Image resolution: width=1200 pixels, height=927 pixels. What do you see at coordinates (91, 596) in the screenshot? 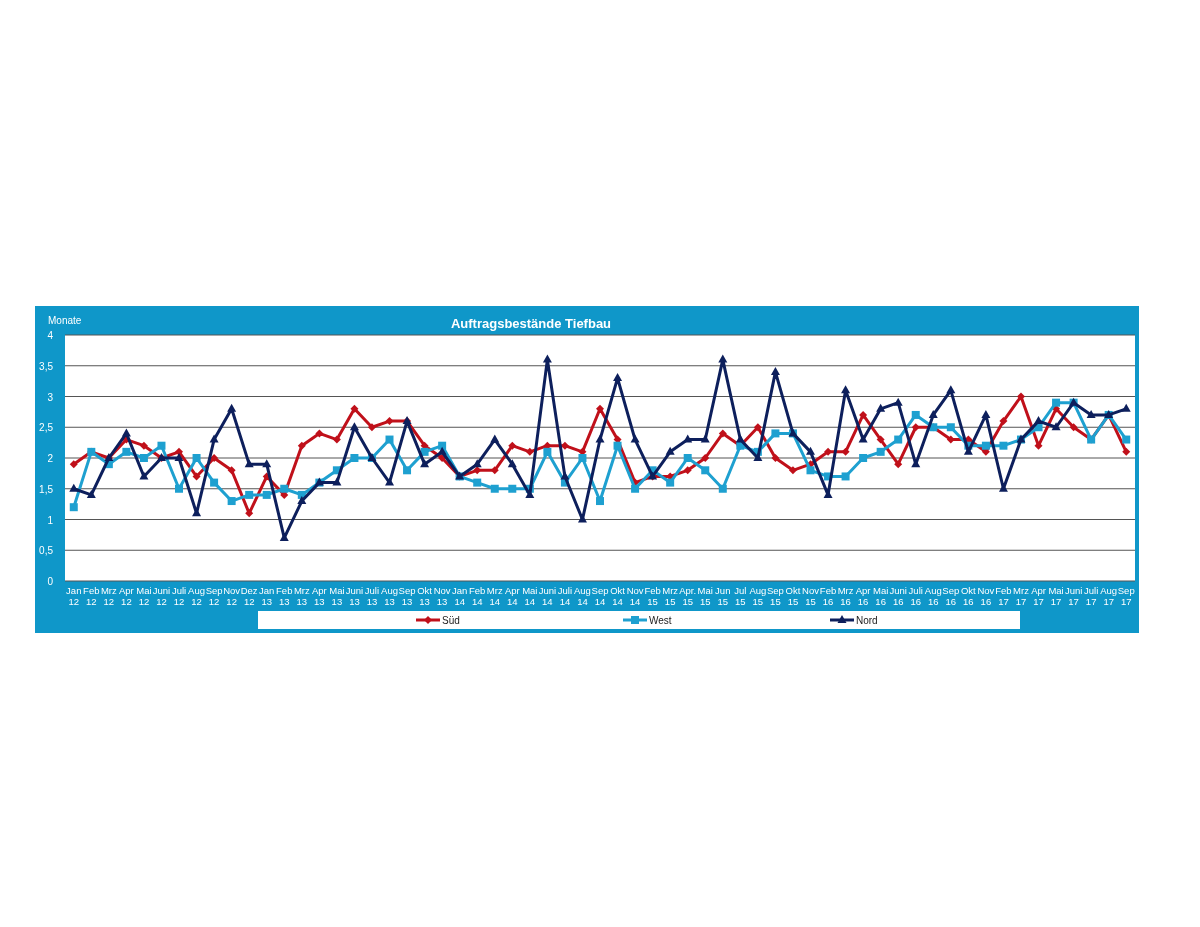
I see `x-tick-label: Feb 12` at bounding box center [91, 596].